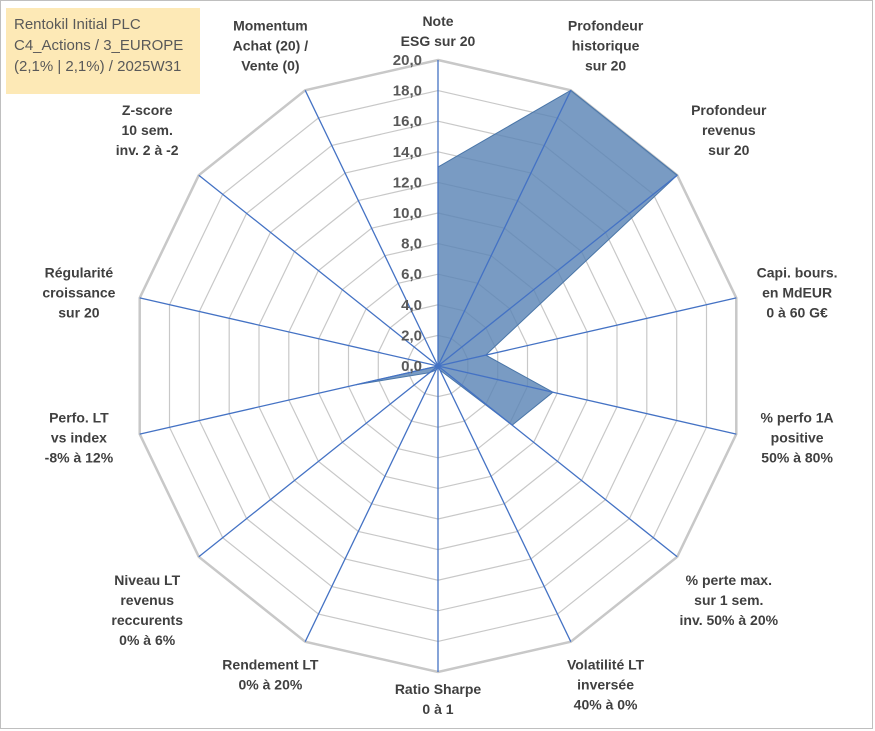 The height and width of the screenshot is (731, 875). What do you see at coordinates (407, 152) in the screenshot?
I see `tick-label: 14,0` at bounding box center [407, 152].